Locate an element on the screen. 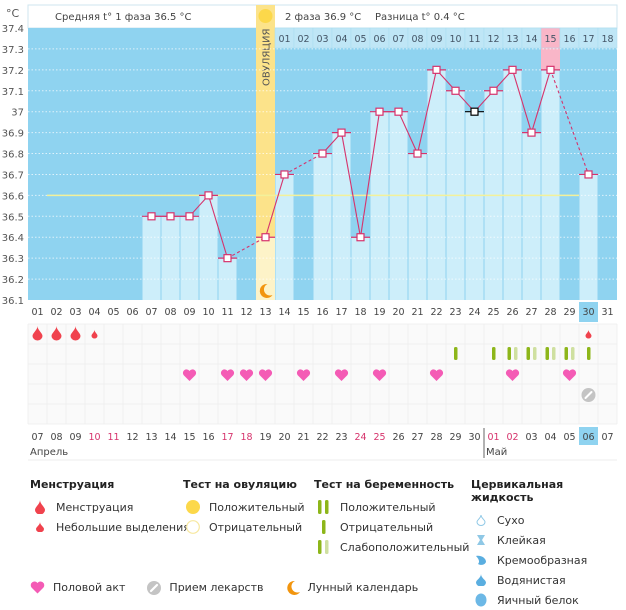 This screenshot has height=610, width=626. y-tick-label: 37 is located at coordinates (17, 113).